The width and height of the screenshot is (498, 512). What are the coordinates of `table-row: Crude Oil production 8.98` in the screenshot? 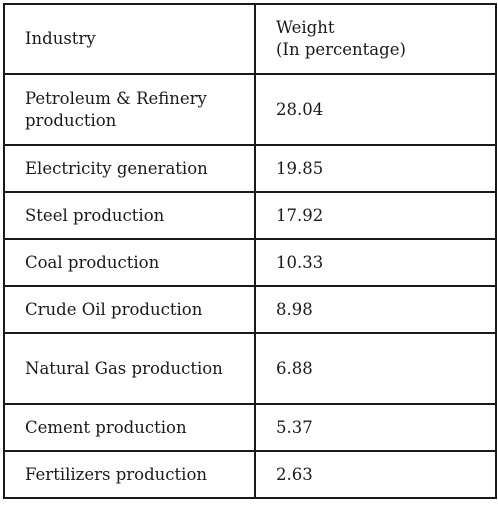 It's located at (250, 309).